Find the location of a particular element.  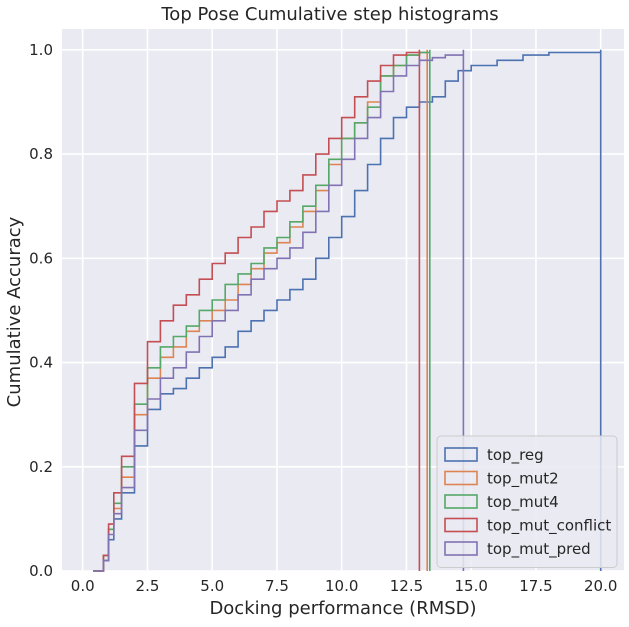

x-tick-labels: 0.0 2.5 5.0 7.5 10.0 12.5 15.0 17.5 20.0 is located at coordinates (344, 586).